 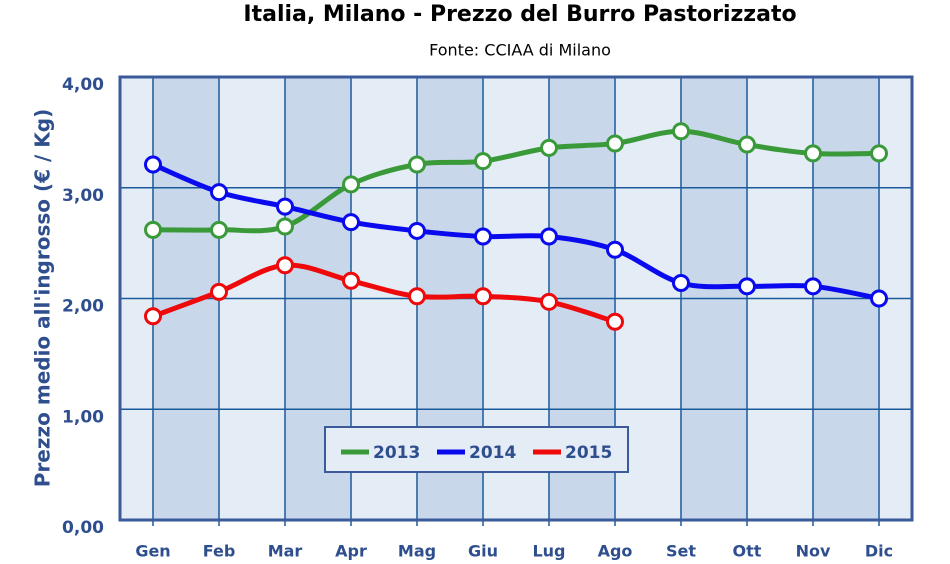 I want to click on legend-label: 2013, so click(x=396, y=453).